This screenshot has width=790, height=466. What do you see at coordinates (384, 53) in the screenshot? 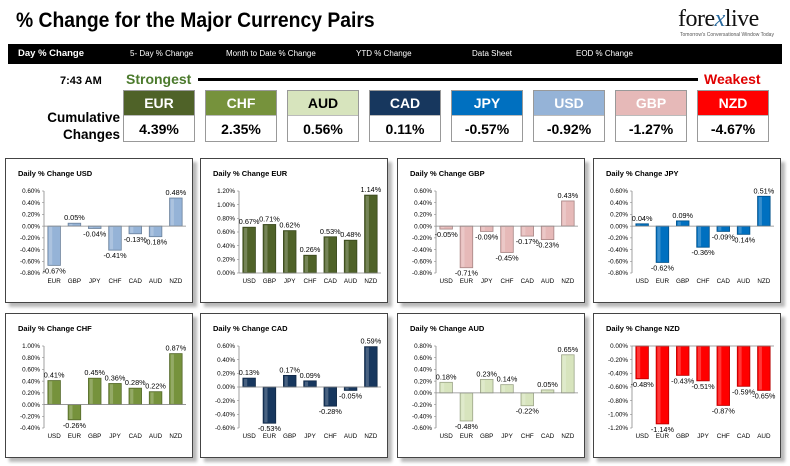
I see `nav-ytd-change: YTD % Change` at bounding box center [384, 53].